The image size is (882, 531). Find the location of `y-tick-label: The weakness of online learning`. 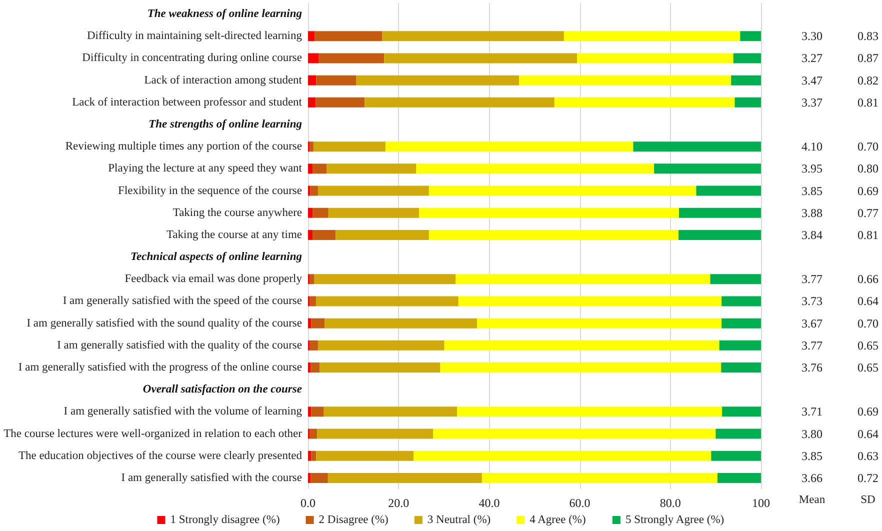

y-tick-label: The weakness of online learning is located at coordinates (224, 14).